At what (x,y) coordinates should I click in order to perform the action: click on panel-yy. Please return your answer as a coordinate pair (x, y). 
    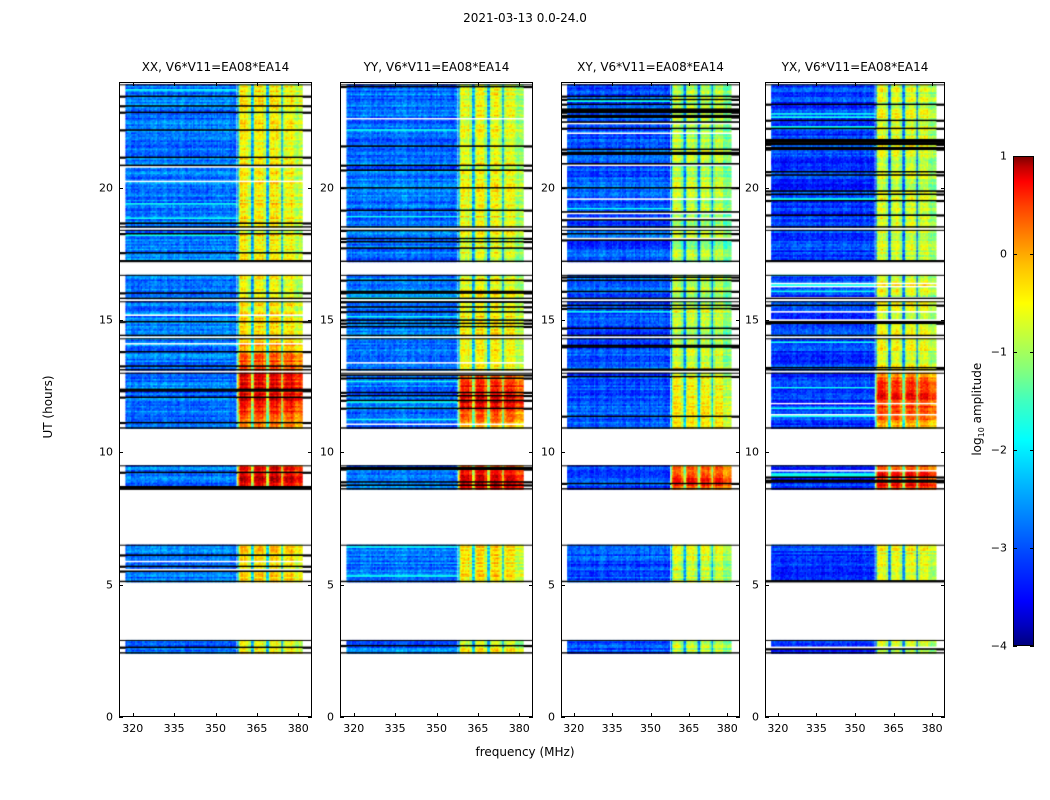
    Looking at the image, I should click on (436, 399).